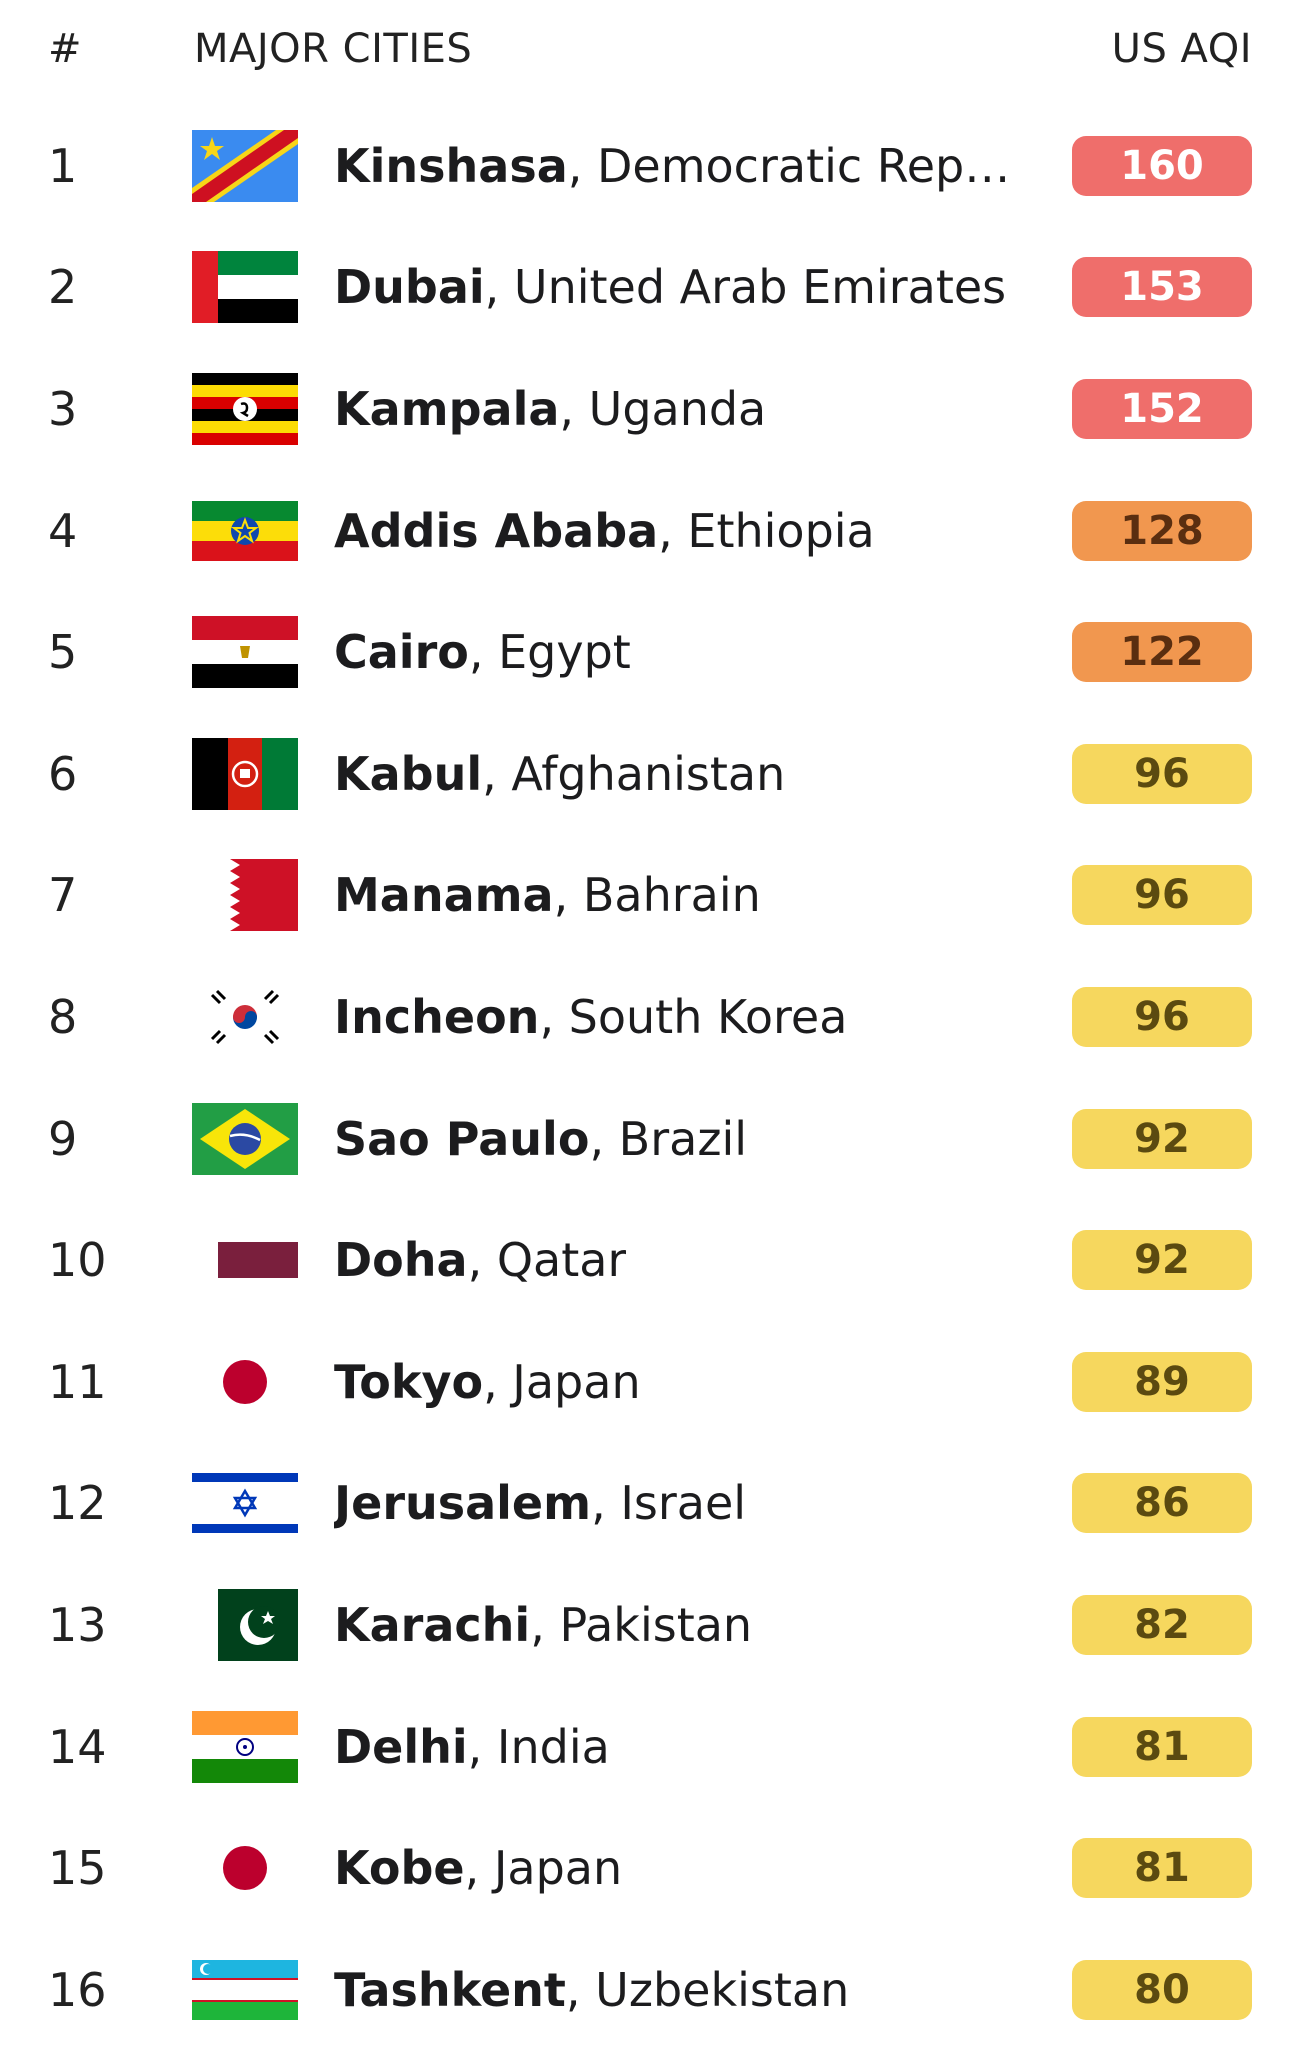  What do you see at coordinates (540, 1503) in the screenshot?
I see `city-name: Jerusalem, Israel` at bounding box center [540, 1503].